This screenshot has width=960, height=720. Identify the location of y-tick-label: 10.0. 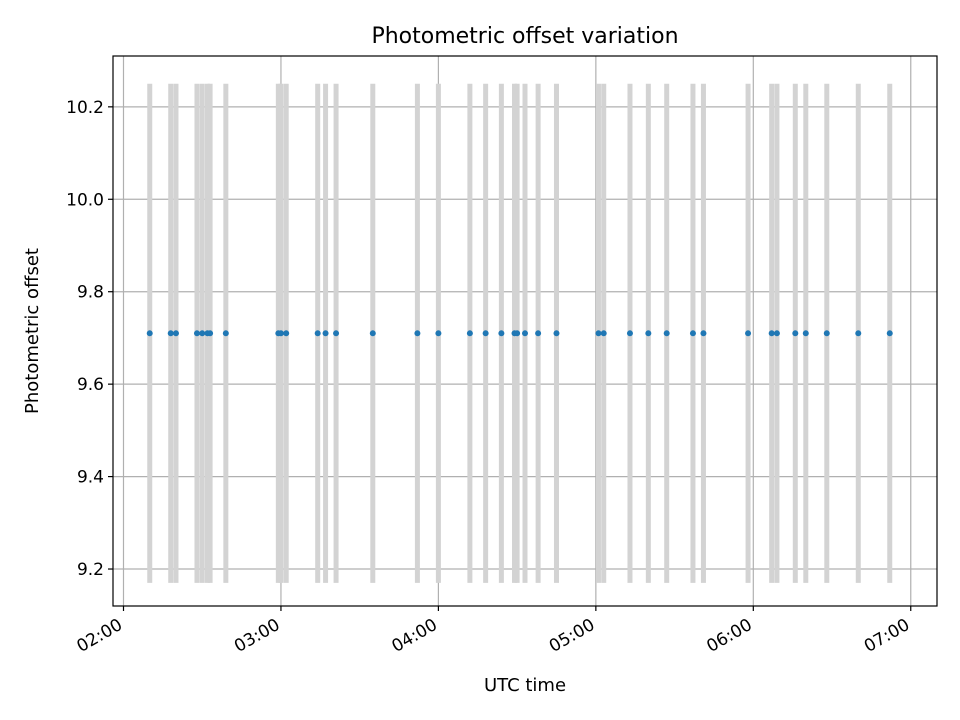
(85, 200).